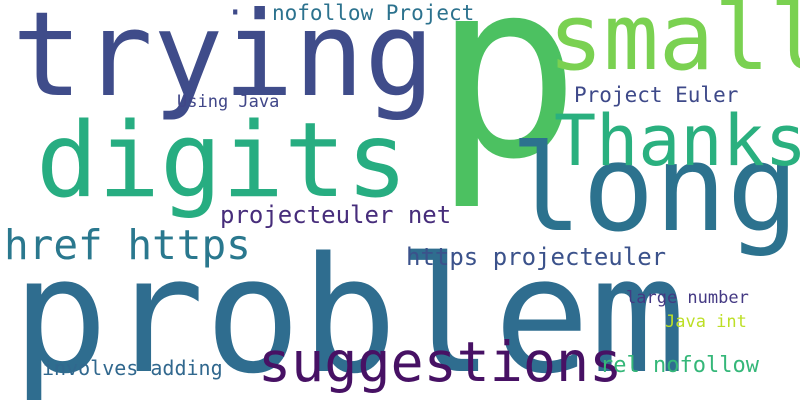  I want to click on word-involves-adding: involves adding, so click(132, 368).